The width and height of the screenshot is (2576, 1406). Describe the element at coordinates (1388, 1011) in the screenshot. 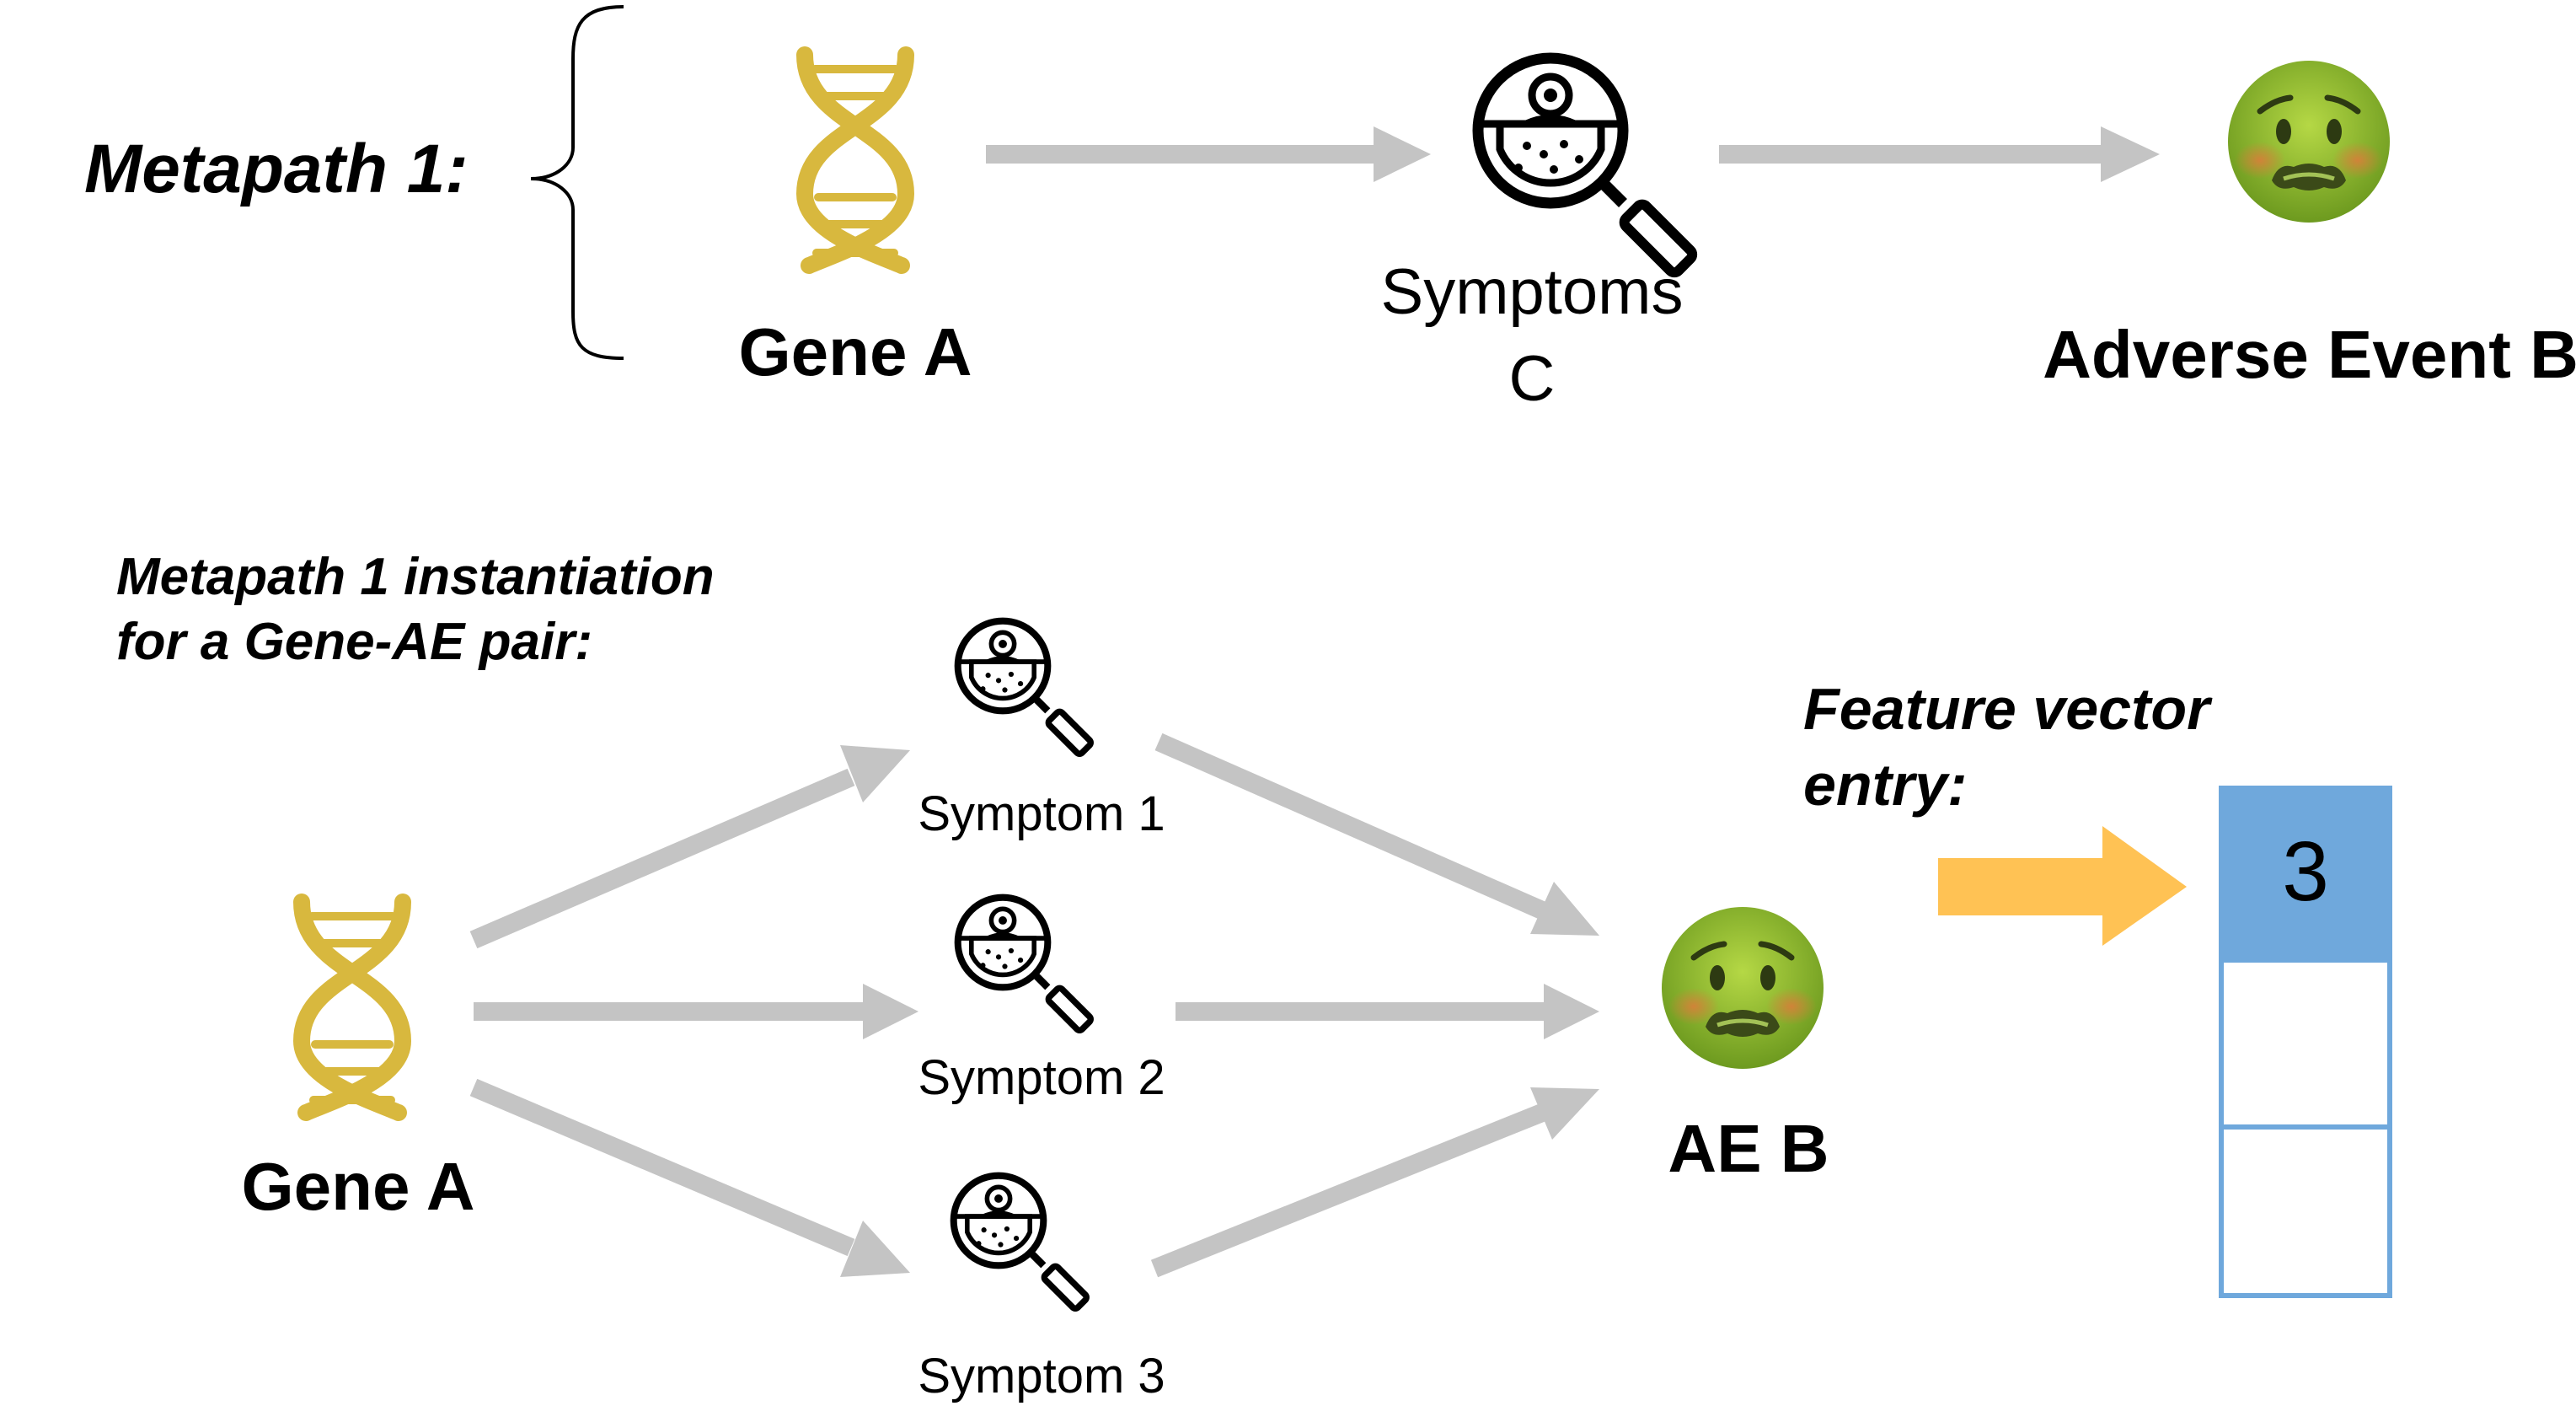

I see `arrow-symptom-2-to-ae` at that location.